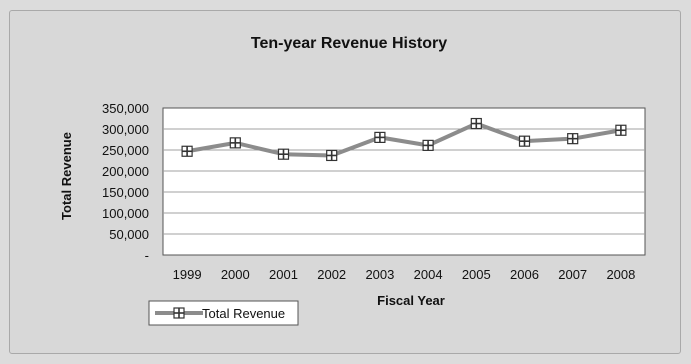  I want to click on x-tick-label: 2005, so click(476, 274).